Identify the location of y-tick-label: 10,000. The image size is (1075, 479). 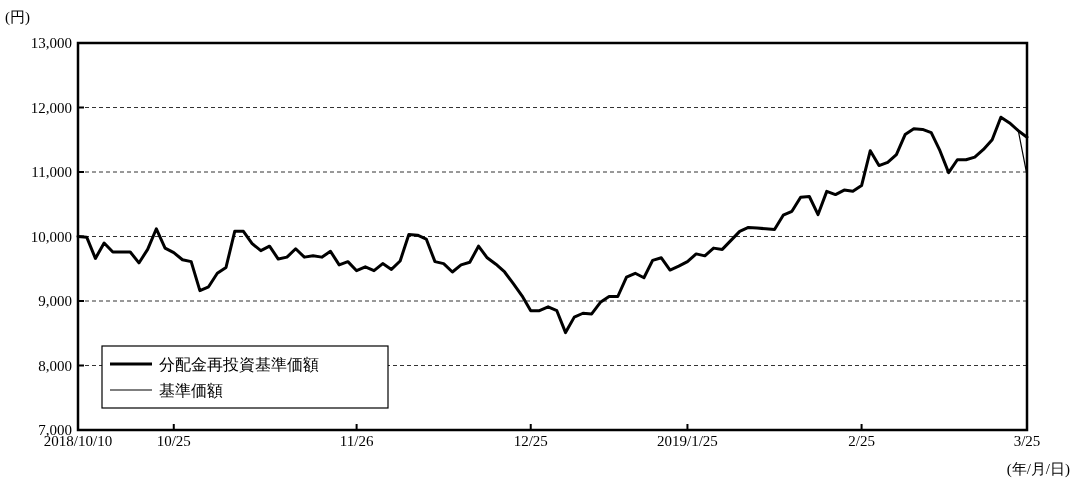
(51, 236).